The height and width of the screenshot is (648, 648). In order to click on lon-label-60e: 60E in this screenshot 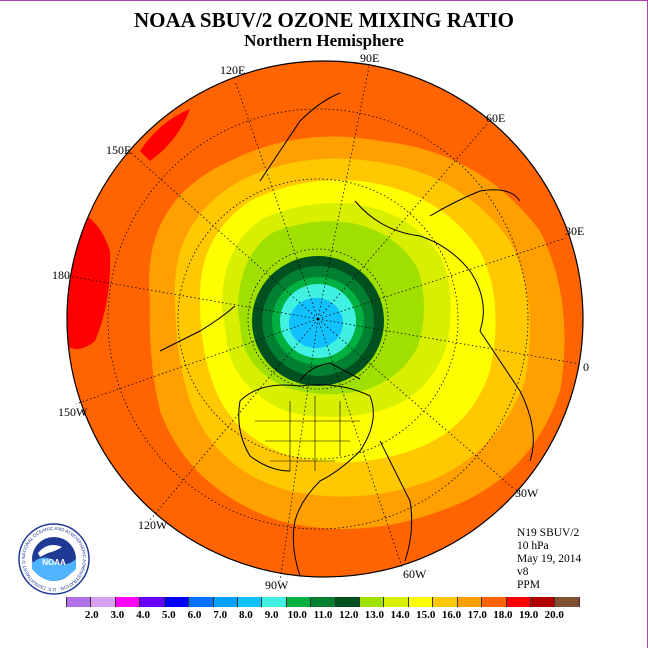, I will do `click(496, 118)`.